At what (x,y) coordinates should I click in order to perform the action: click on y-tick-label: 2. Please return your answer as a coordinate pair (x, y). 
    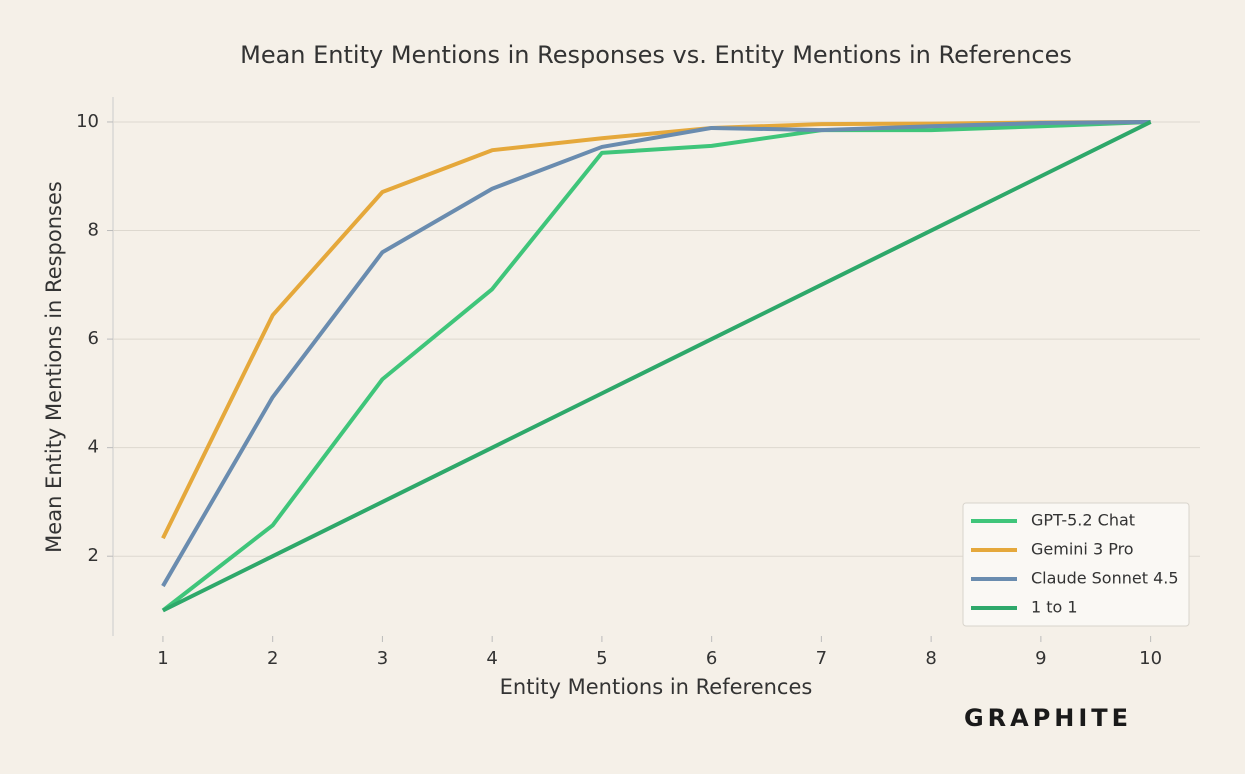
    Looking at the image, I should click on (93, 555).